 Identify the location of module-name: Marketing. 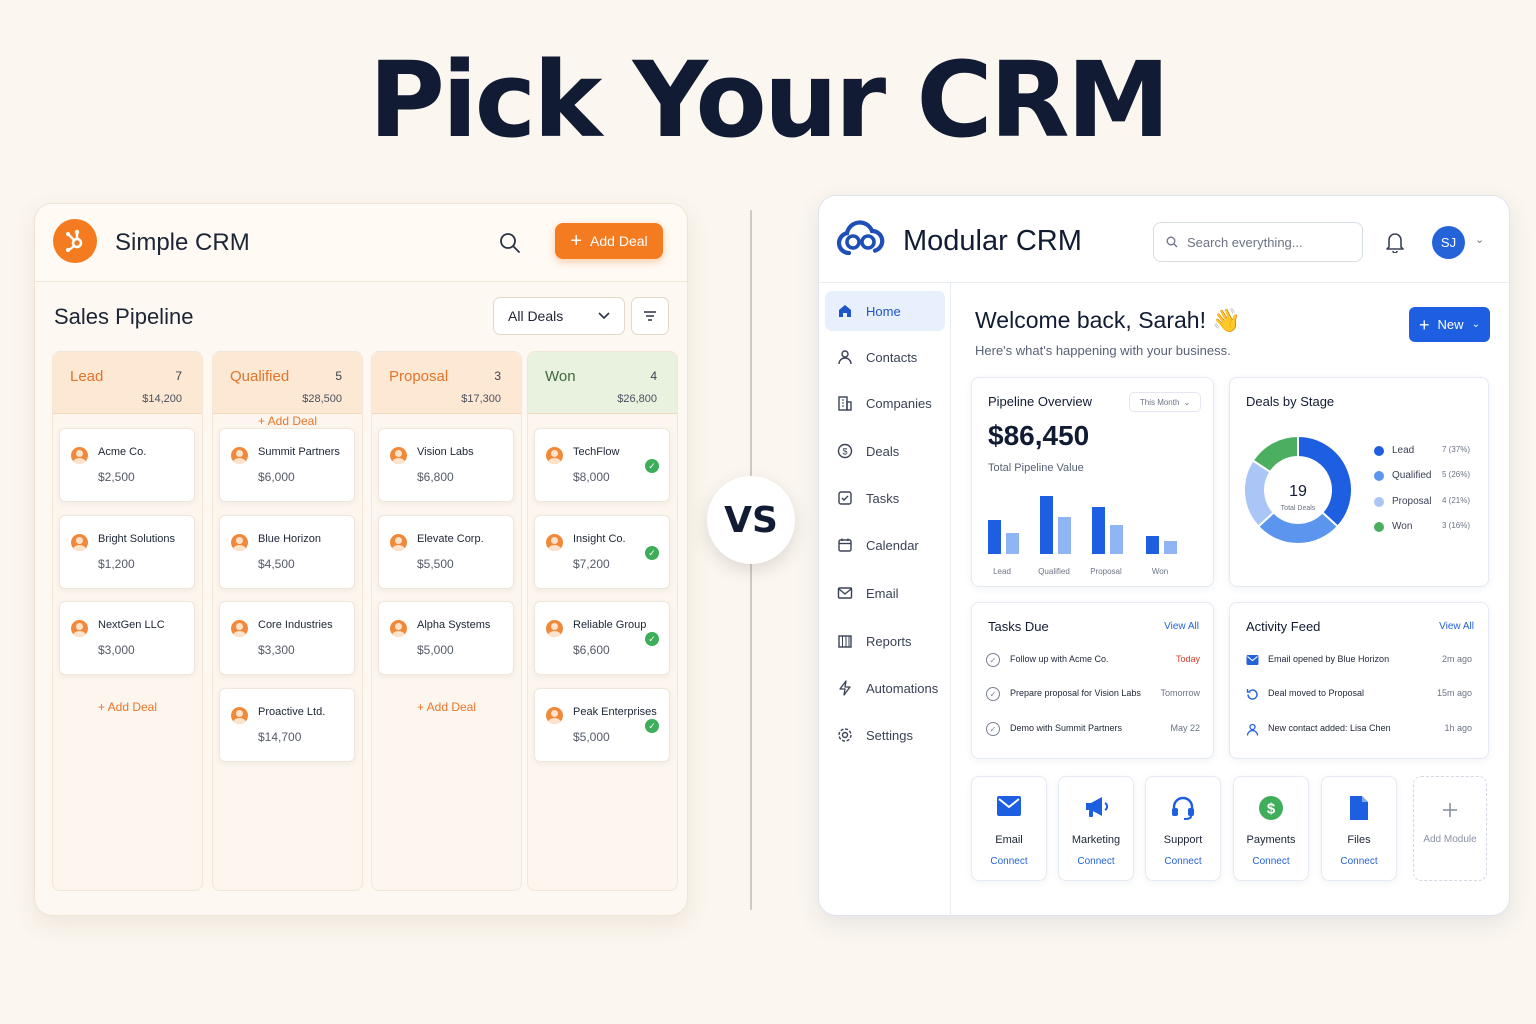
(1096, 840).